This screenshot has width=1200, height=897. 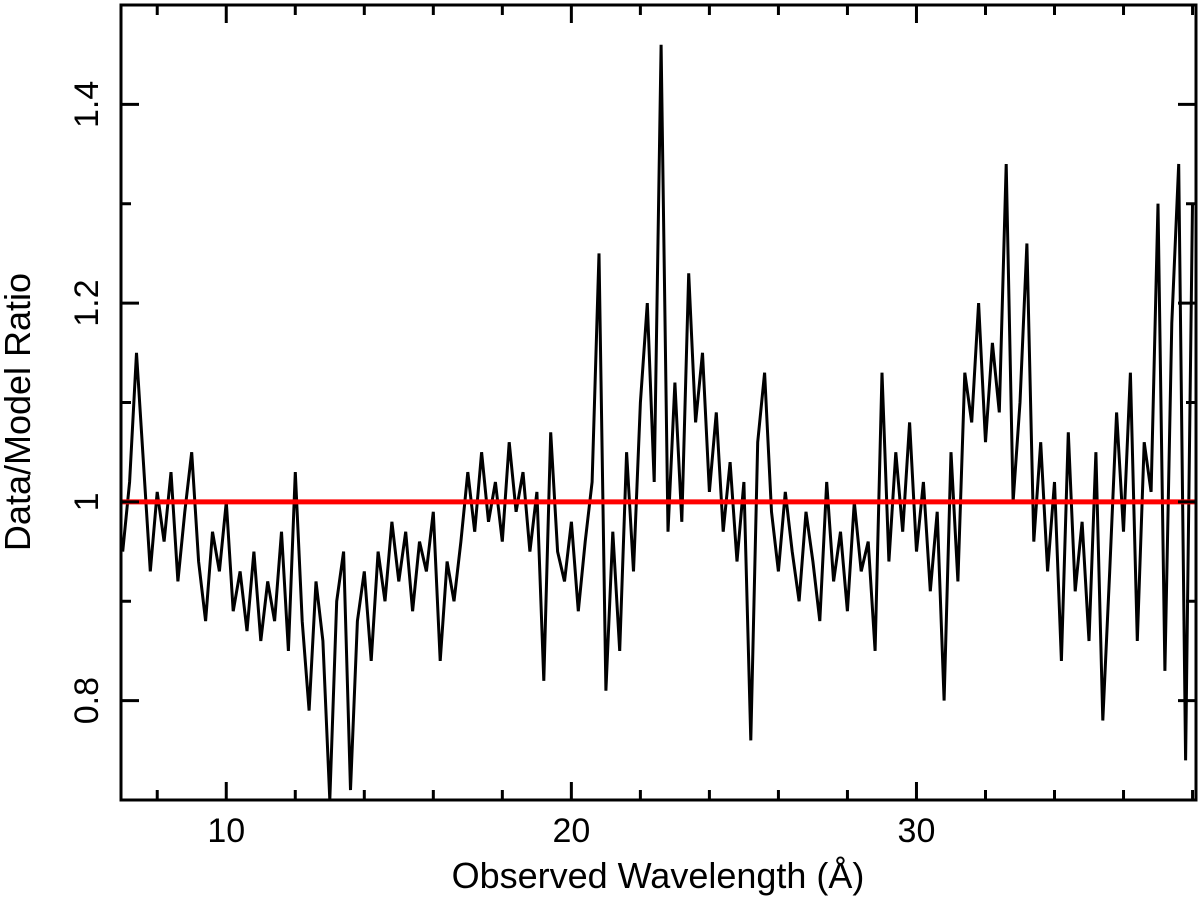 What do you see at coordinates (87, 104) in the screenshot?
I see `y-tick-label: 1.4` at bounding box center [87, 104].